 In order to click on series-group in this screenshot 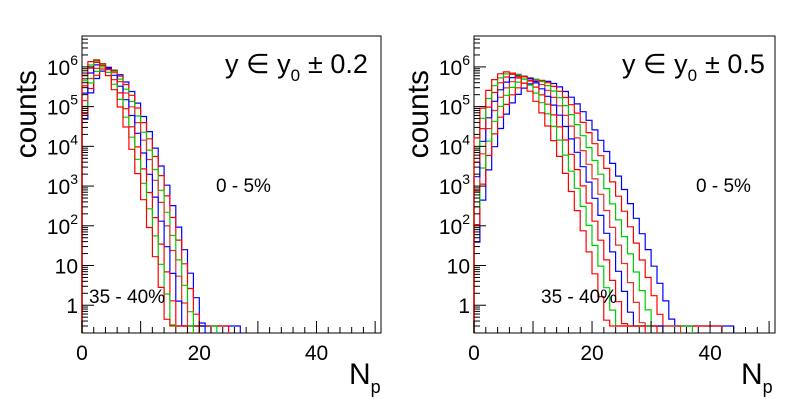, I will do `click(161, 196)`.